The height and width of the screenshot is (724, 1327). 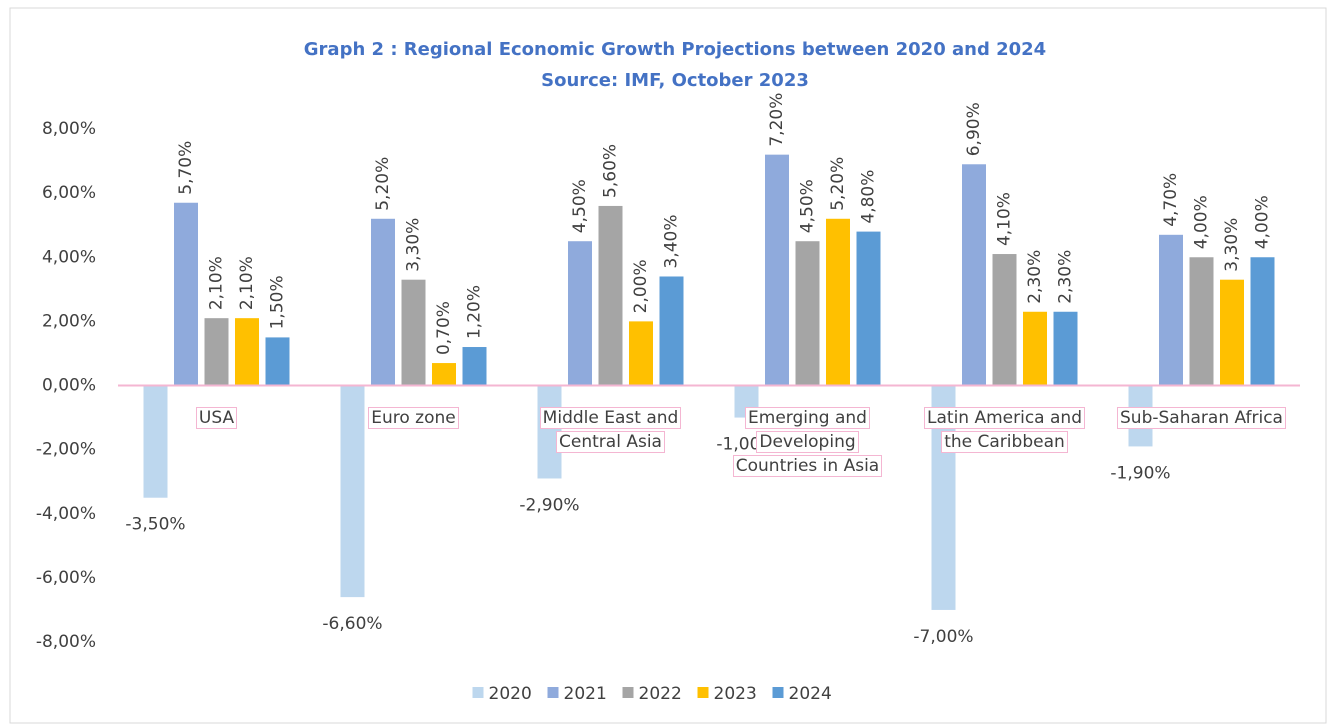 I want to click on legend-label: 2020, so click(x=510, y=694).